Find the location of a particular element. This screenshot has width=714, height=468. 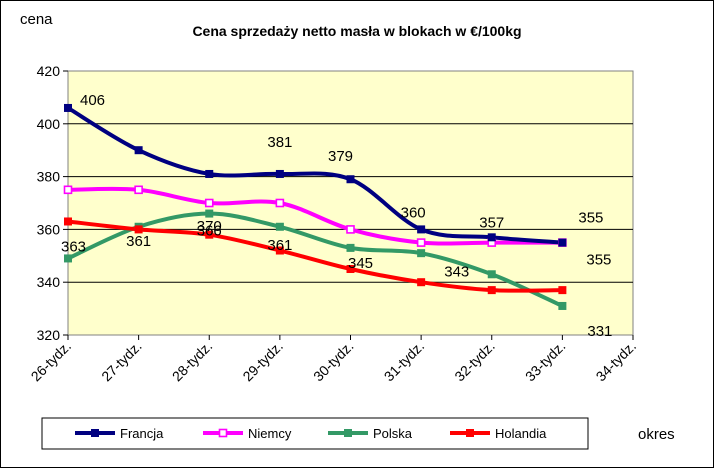

legend-label: Niemcy is located at coordinates (270, 433).